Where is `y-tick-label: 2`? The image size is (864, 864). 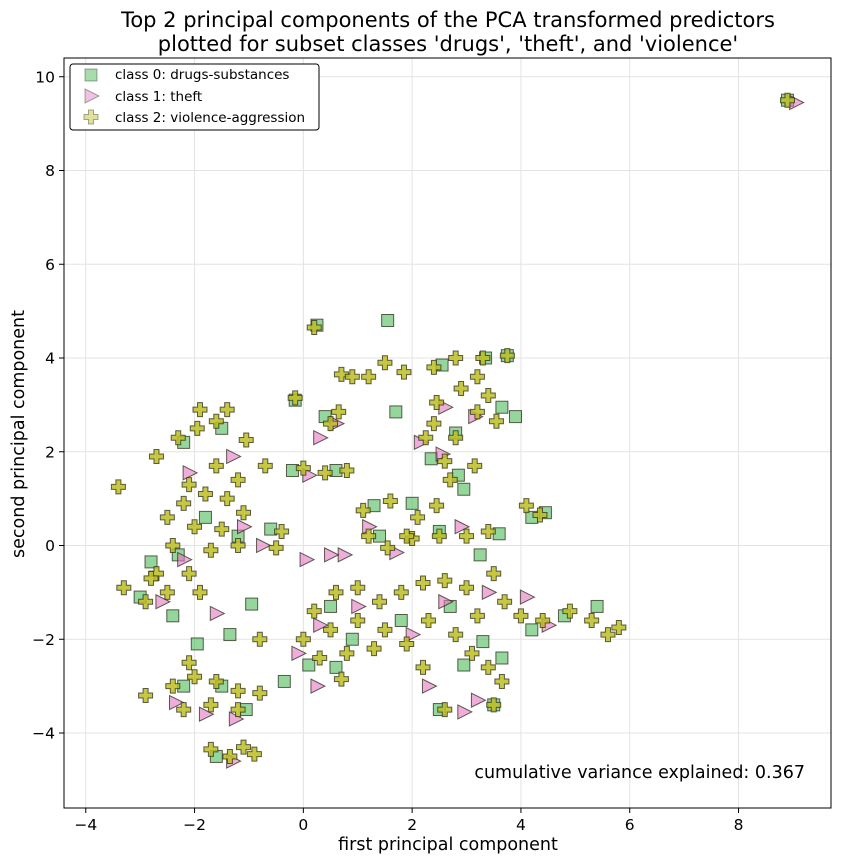 y-tick-label: 2 is located at coordinates (50, 452).